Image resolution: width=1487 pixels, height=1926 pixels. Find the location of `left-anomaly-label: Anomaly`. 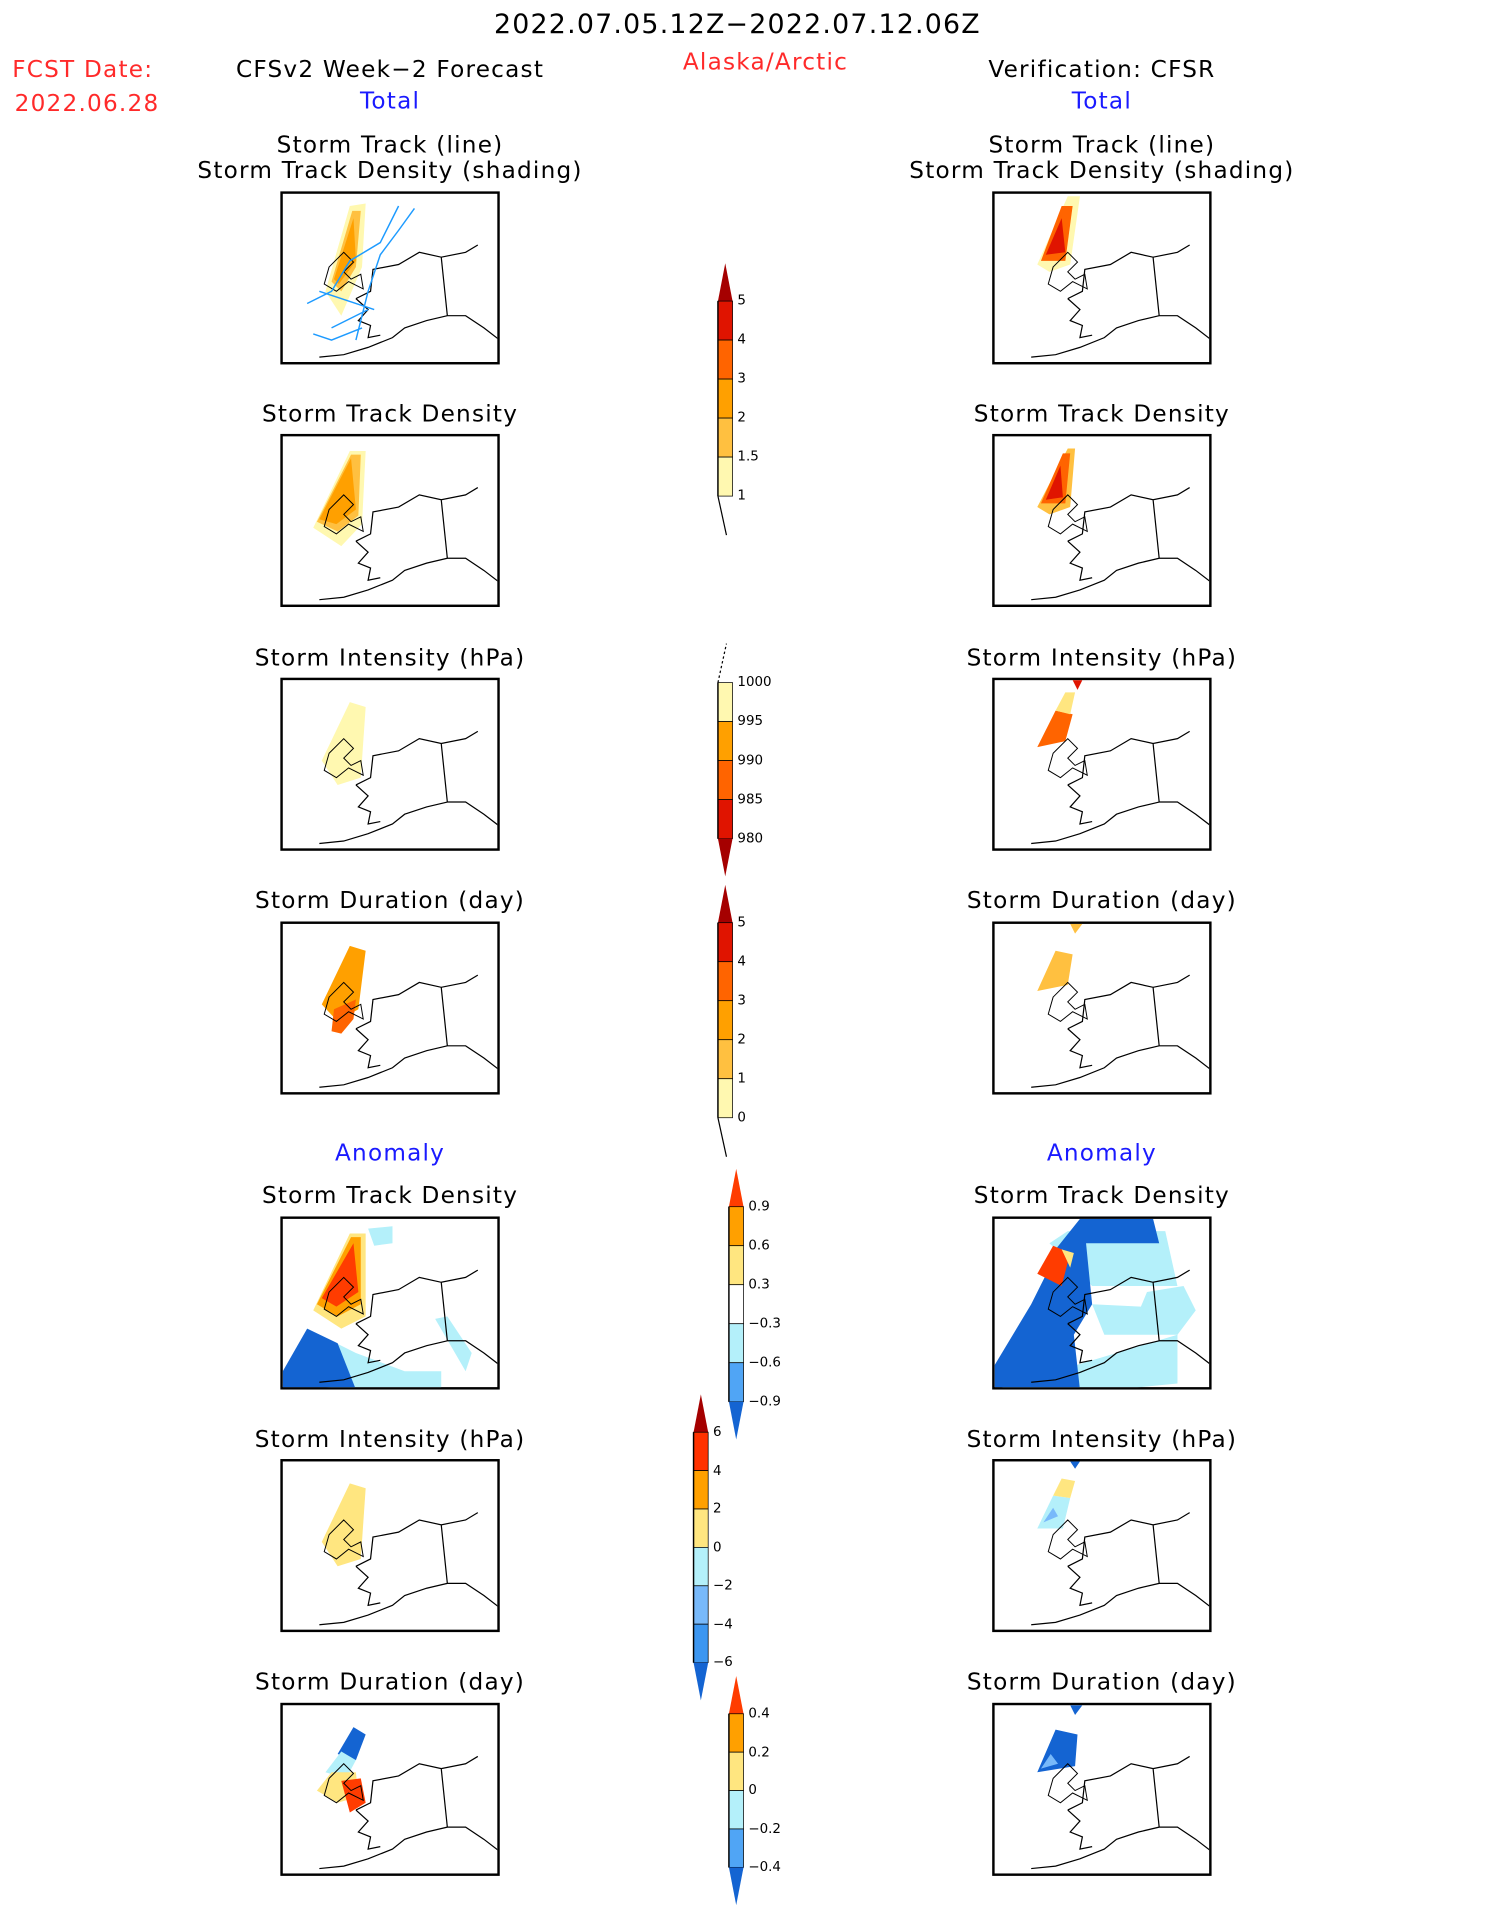

left-anomaly-label: Anomaly is located at coordinates (390, 1153).